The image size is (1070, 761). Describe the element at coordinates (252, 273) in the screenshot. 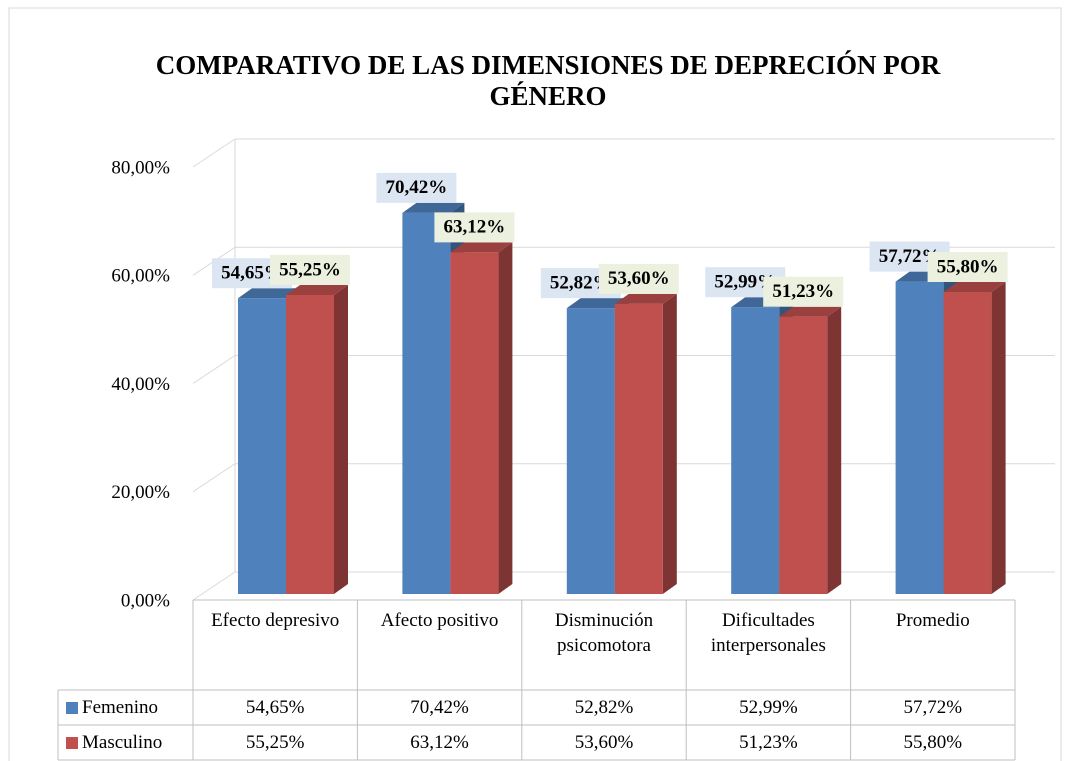

I see `data-label: 54,65%` at that location.